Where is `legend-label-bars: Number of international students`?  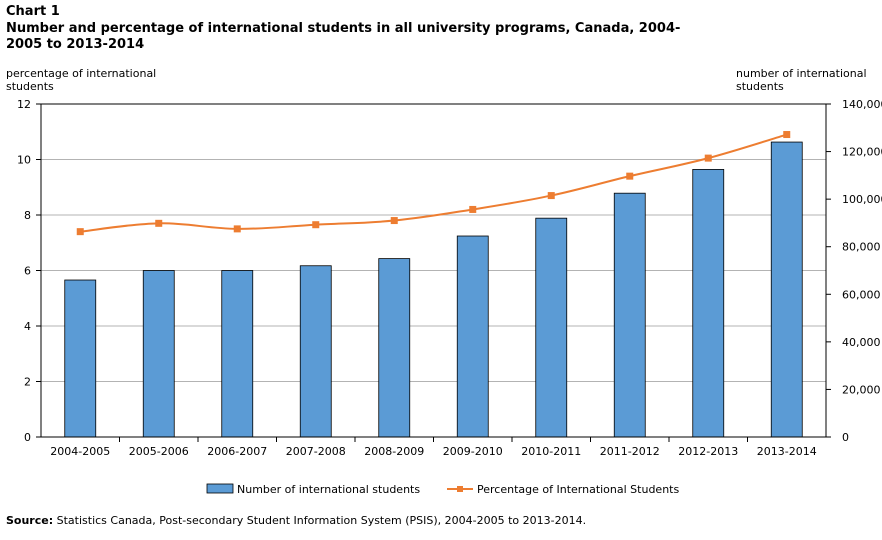
legend-label-bars: Number of international students is located at coordinates (328, 489).